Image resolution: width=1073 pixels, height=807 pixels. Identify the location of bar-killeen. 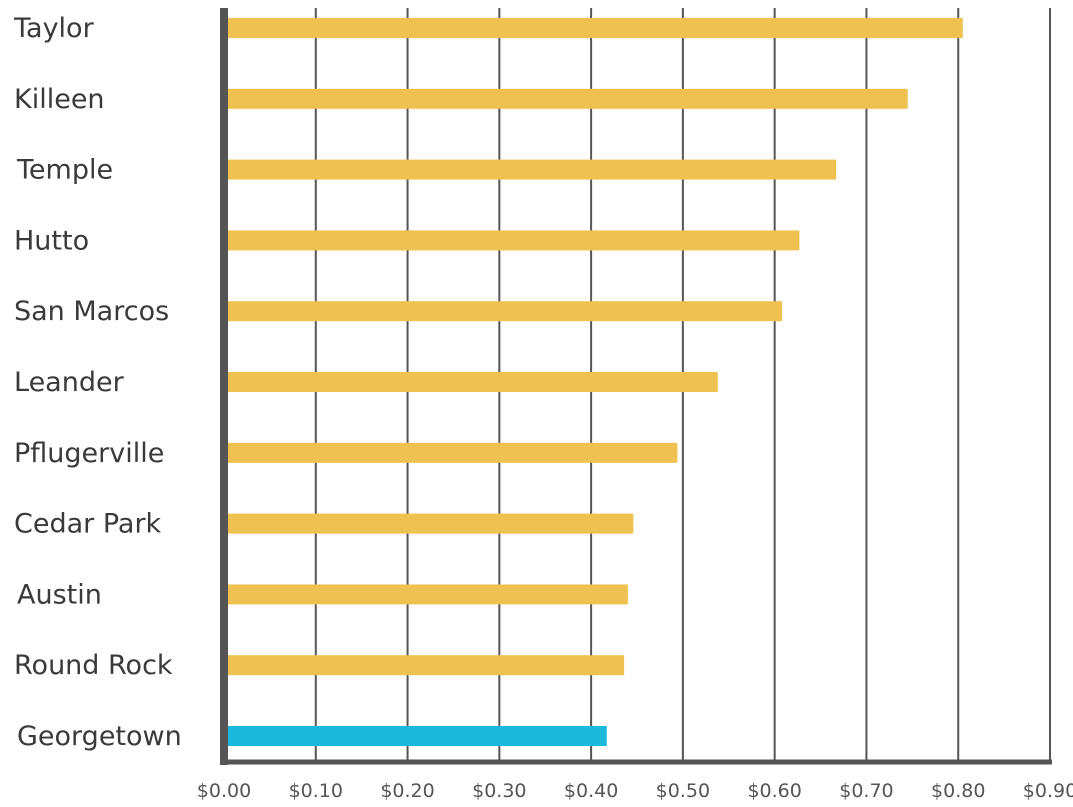
(568, 98).